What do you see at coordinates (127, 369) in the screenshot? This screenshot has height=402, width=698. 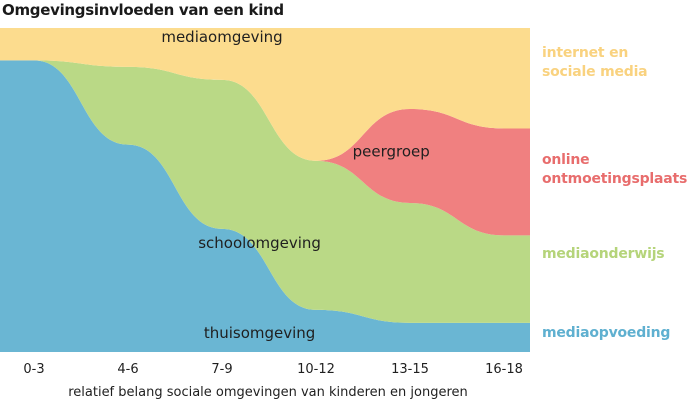 I see `x-tick-label: 4-6` at bounding box center [127, 369].